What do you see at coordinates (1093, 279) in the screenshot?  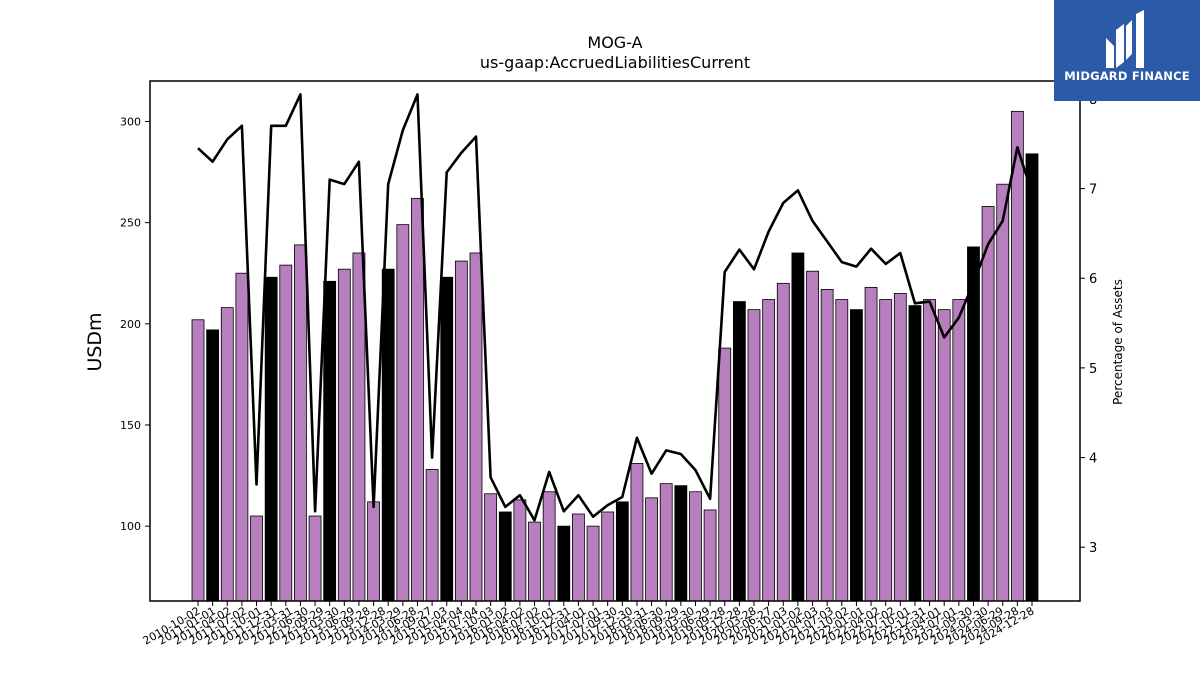 I see `y2-tick-label: 6` at bounding box center [1093, 279].